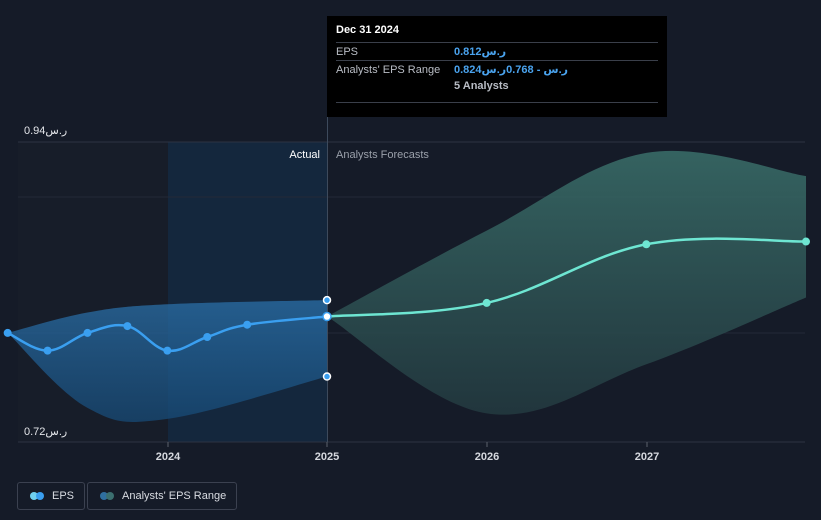 This screenshot has height=520, width=821. Describe the element at coordinates (327, 457) in the screenshot. I see `x-tick-label: 2025` at that location.